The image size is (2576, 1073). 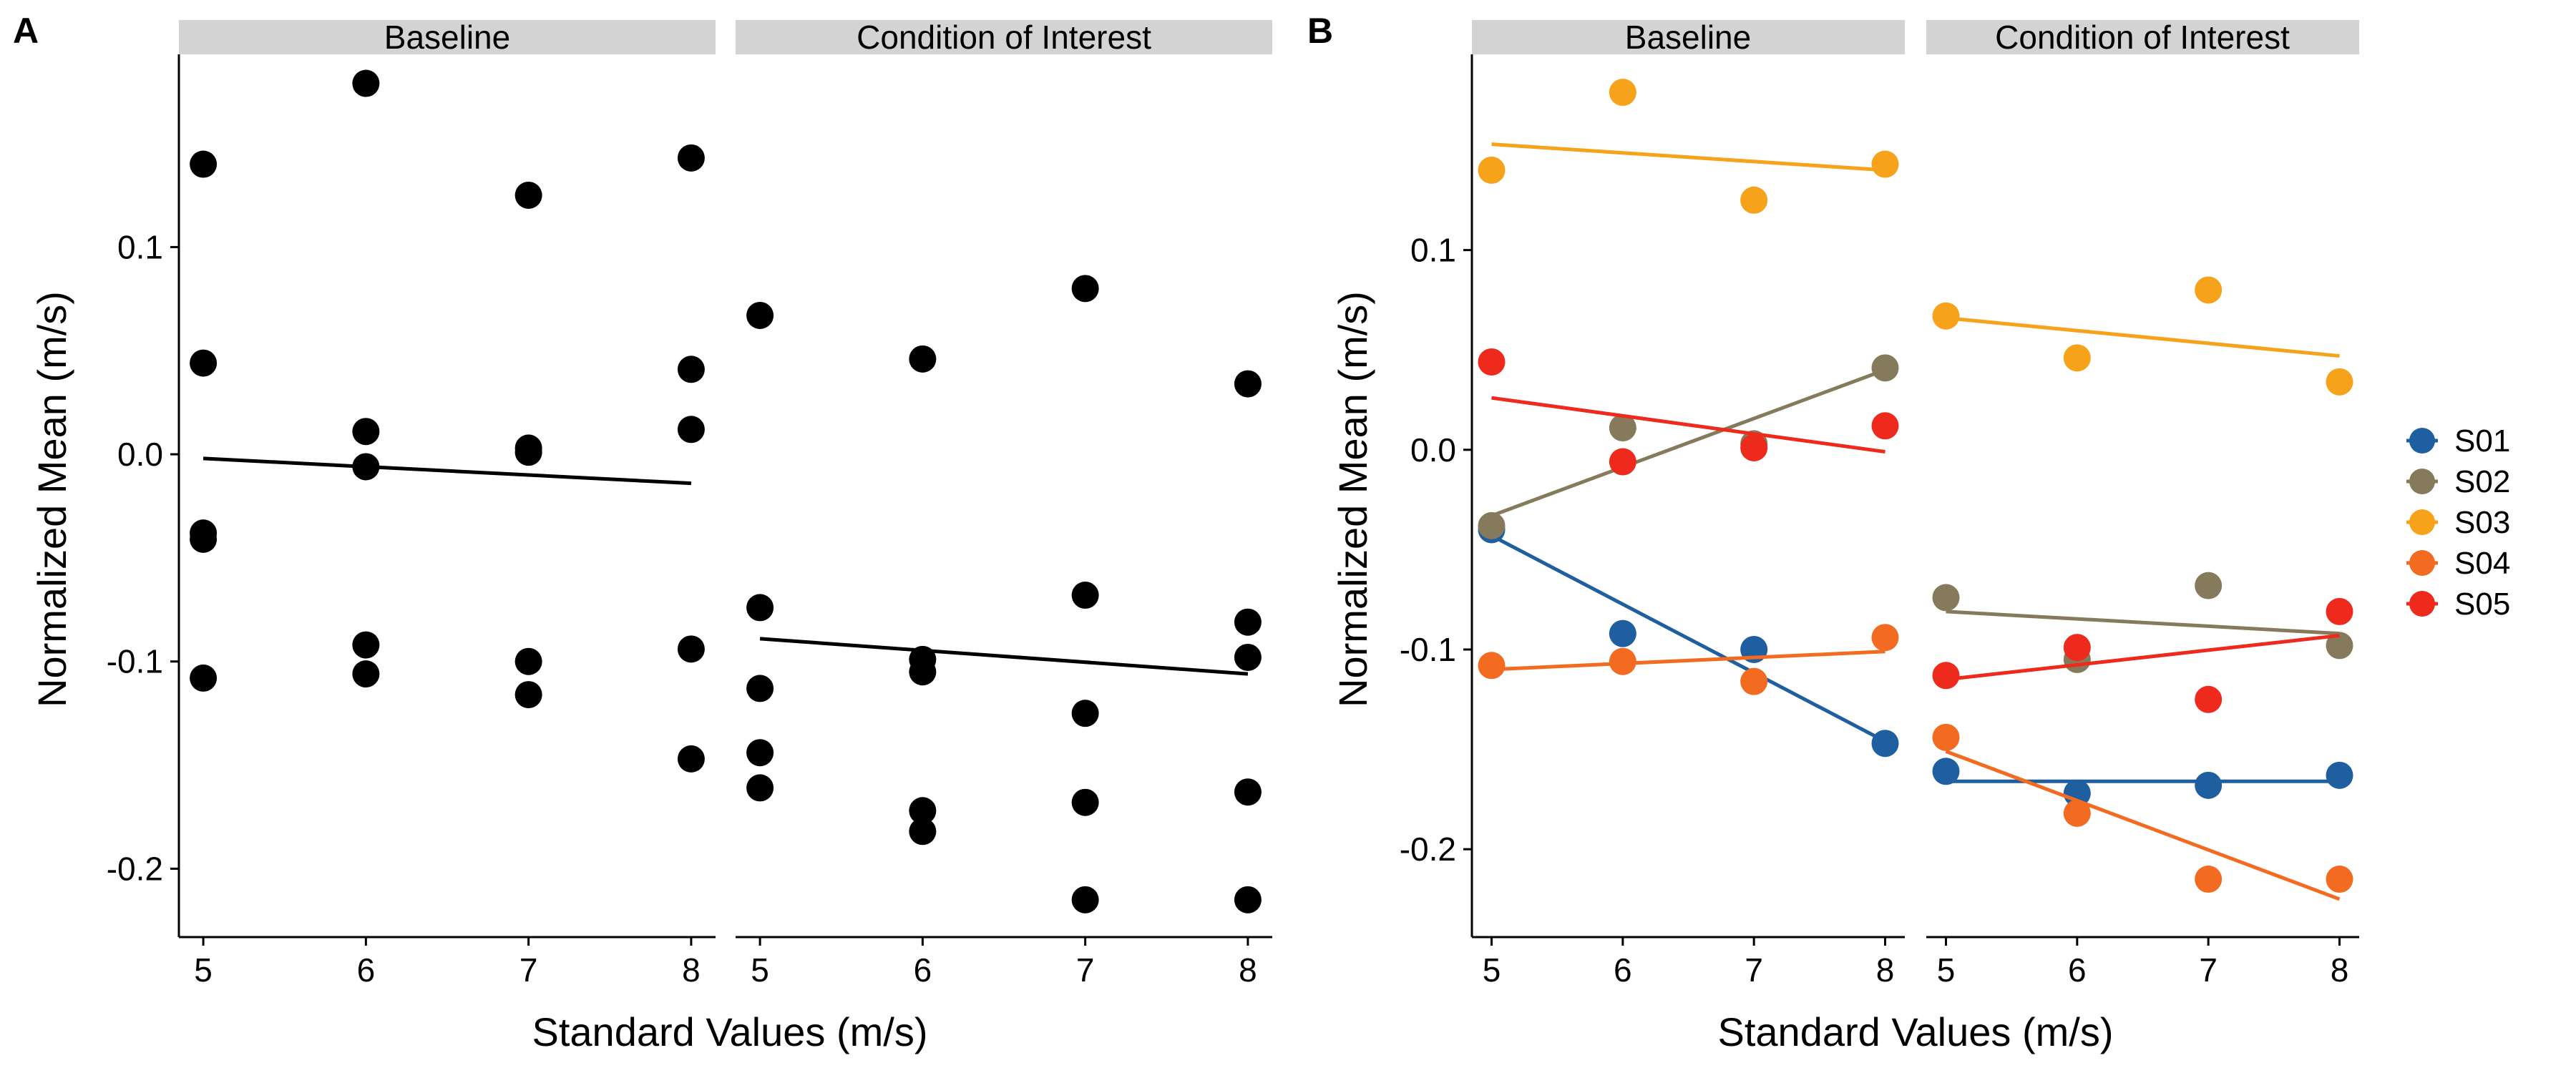 I want to click on strip-a-condition-label: Condition of Interest, so click(x=1004, y=37).